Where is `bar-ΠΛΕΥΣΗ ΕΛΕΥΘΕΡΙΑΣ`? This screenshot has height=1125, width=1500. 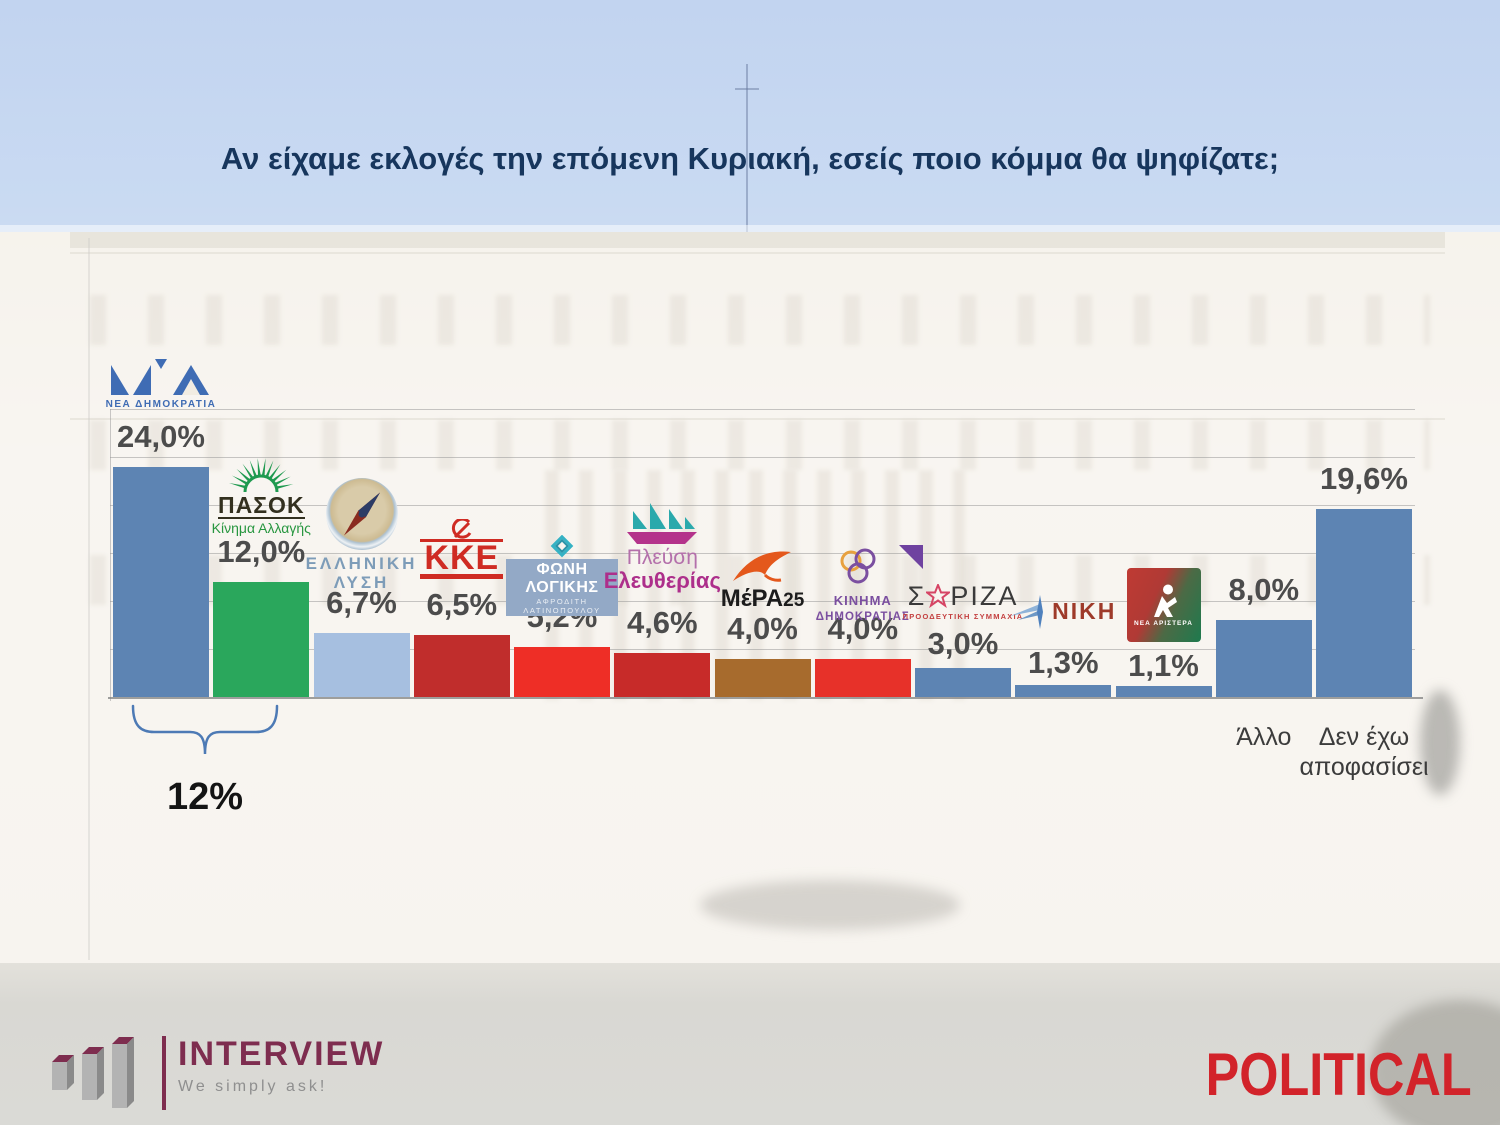
bar-ΠΛΕΥΣΗ ΕΛΕΥΘΕΡΙΑΣ is located at coordinates (662, 674).